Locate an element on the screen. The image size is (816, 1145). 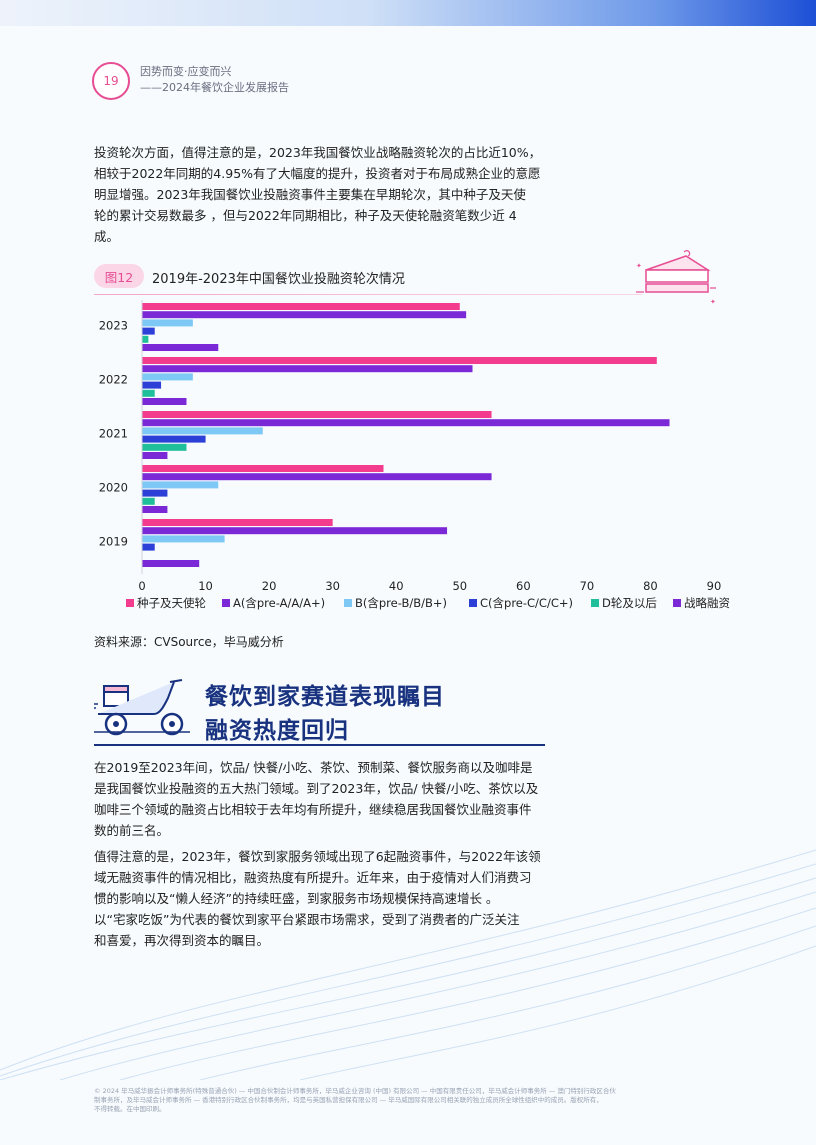
page-number: 19 is located at coordinates (111, 81).